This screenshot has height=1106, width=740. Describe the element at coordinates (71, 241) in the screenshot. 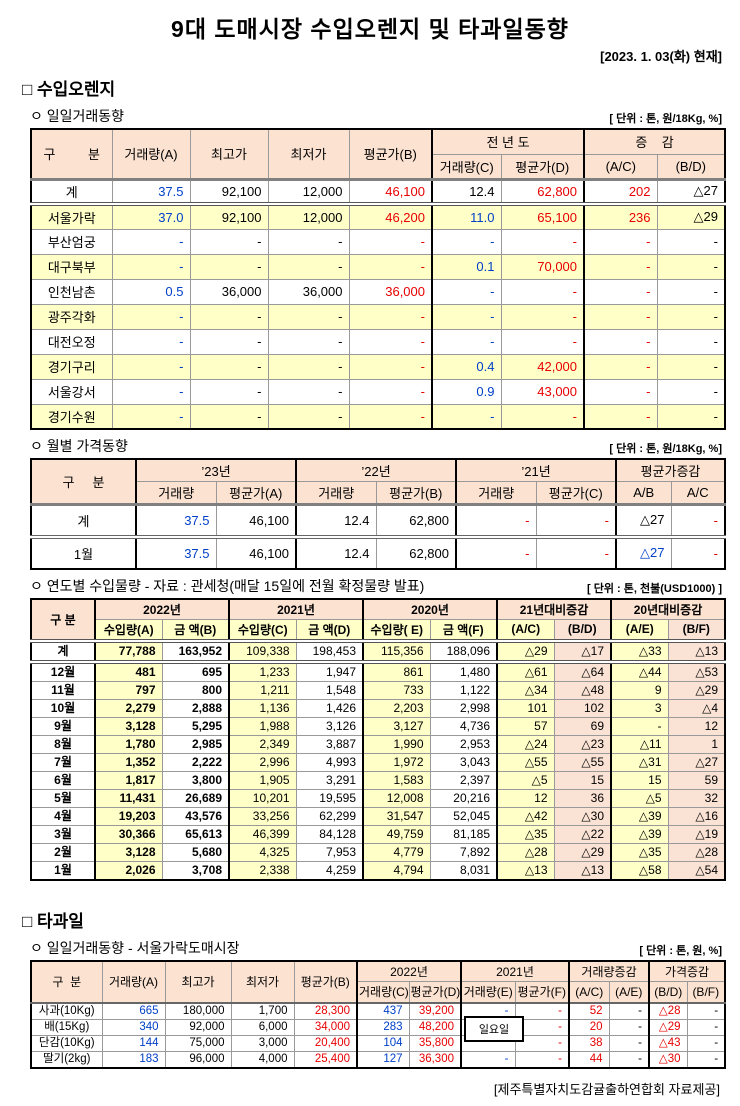

I see `row-label: 부산엄궁` at that location.